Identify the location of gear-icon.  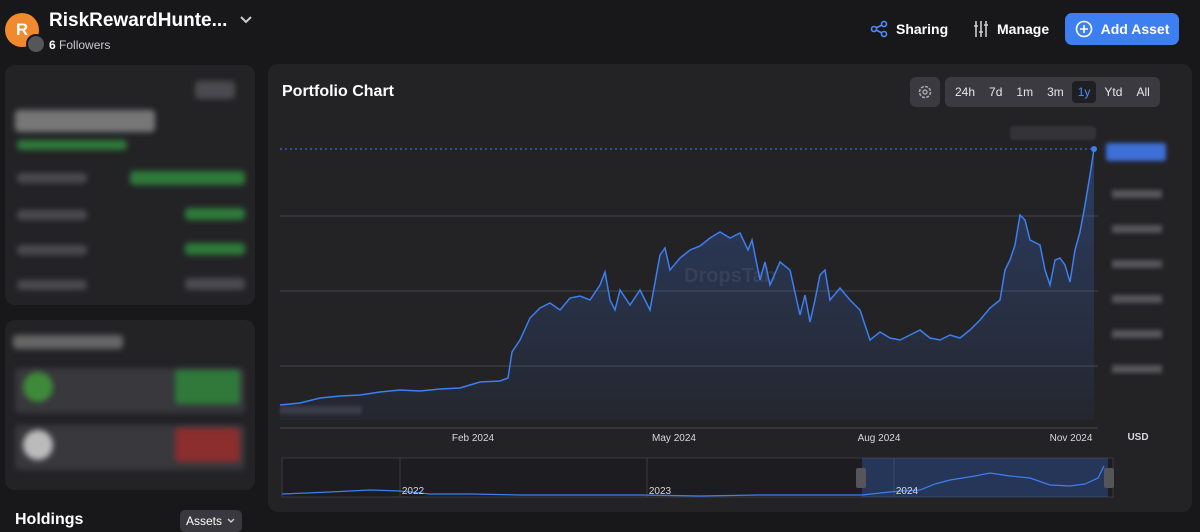
(925, 92).